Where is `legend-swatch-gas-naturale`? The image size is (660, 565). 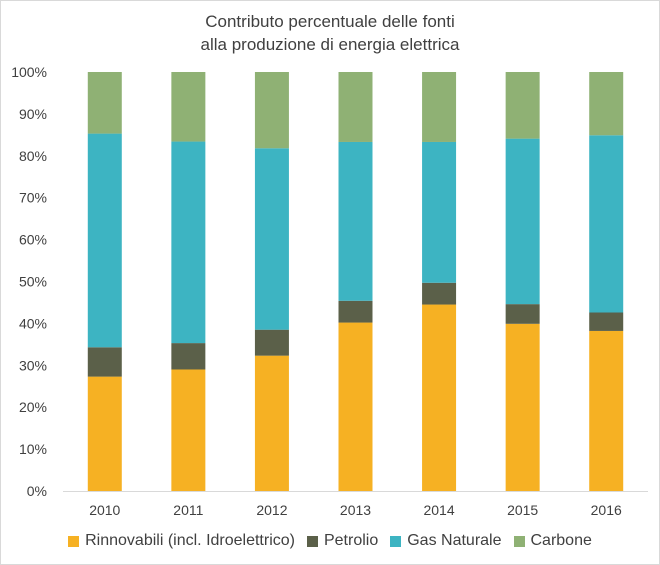
legend-swatch-gas-naturale is located at coordinates (396, 541).